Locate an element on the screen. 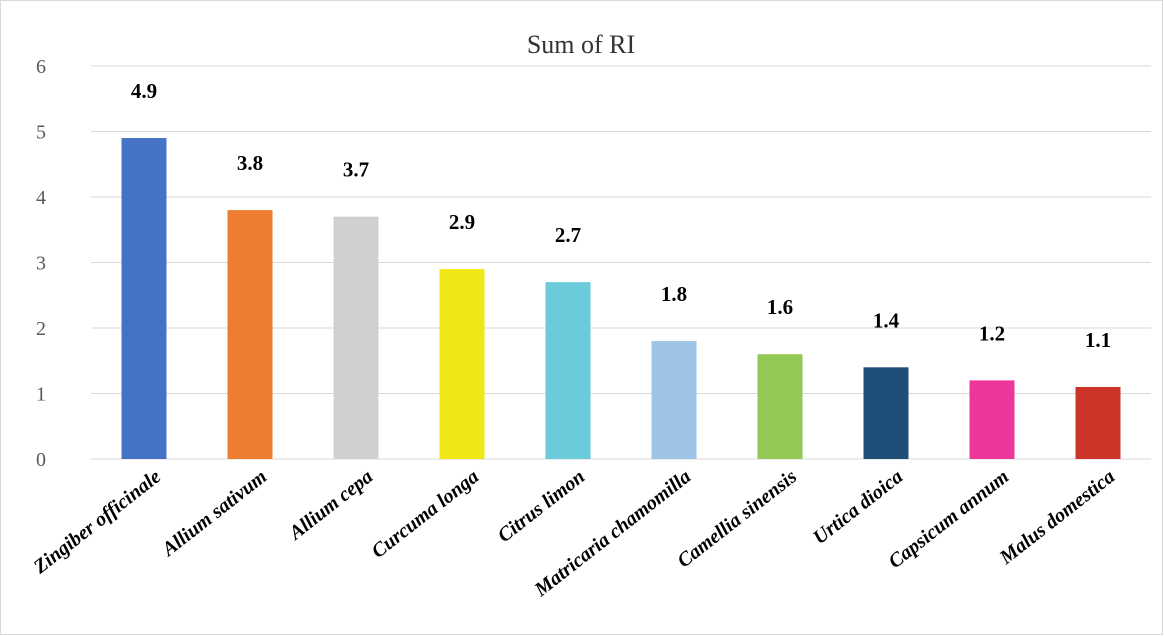 The width and height of the screenshot is (1164, 636). y-axis-ticks: 0 1 2 3 4 5 6 is located at coordinates (41, 263).